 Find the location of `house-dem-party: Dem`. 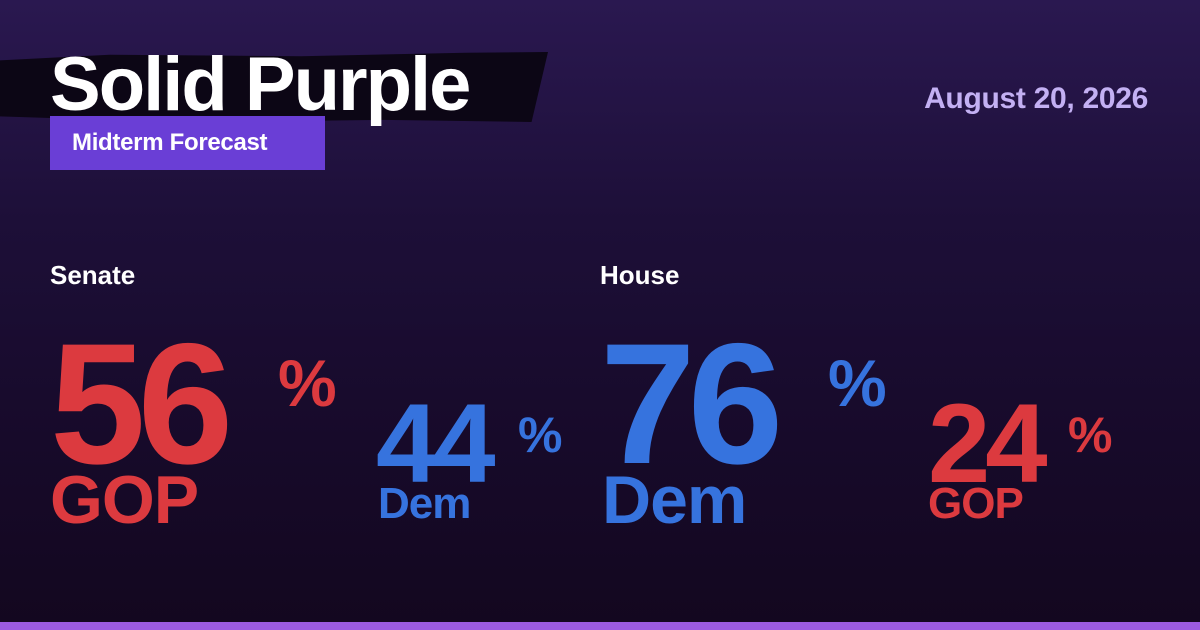

house-dem-party: Dem is located at coordinates (674, 500).